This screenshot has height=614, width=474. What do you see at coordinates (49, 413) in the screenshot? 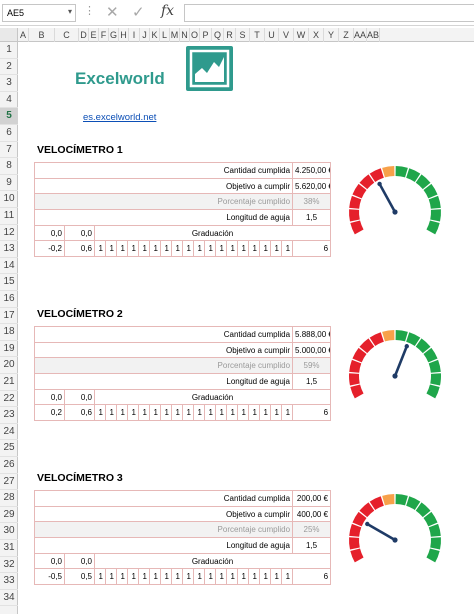
I see `graduation-cell: 0,2` at bounding box center [49, 413].